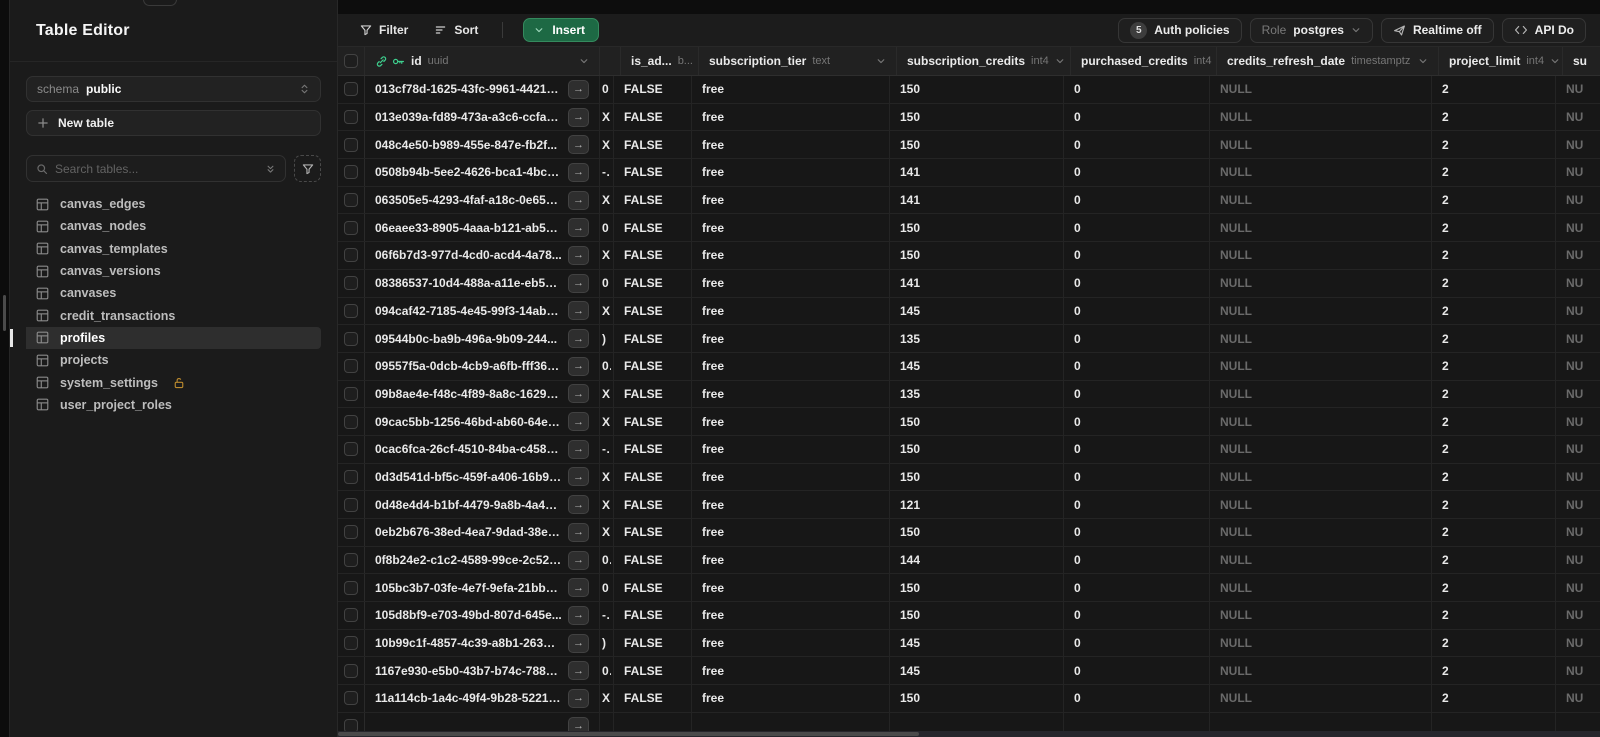 The height and width of the screenshot is (737, 1600). I want to click on horizontal-scrollbar-thumb, so click(628, 734).